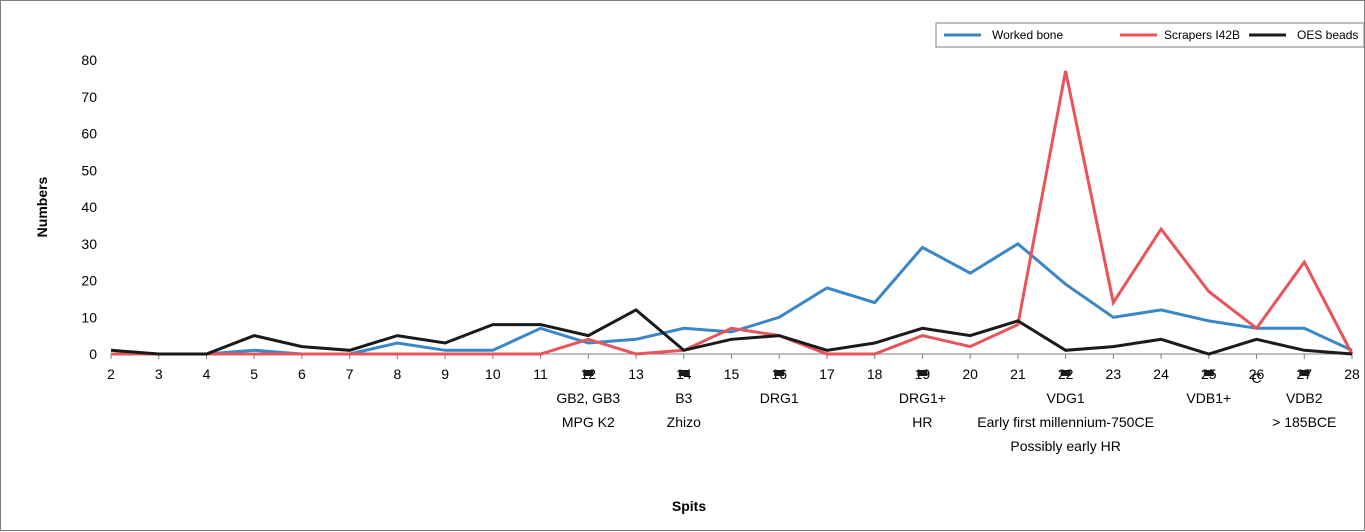 This screenshot has width=1365, height=532. I want to click on y-tick-label: 0, so click(93, 354).